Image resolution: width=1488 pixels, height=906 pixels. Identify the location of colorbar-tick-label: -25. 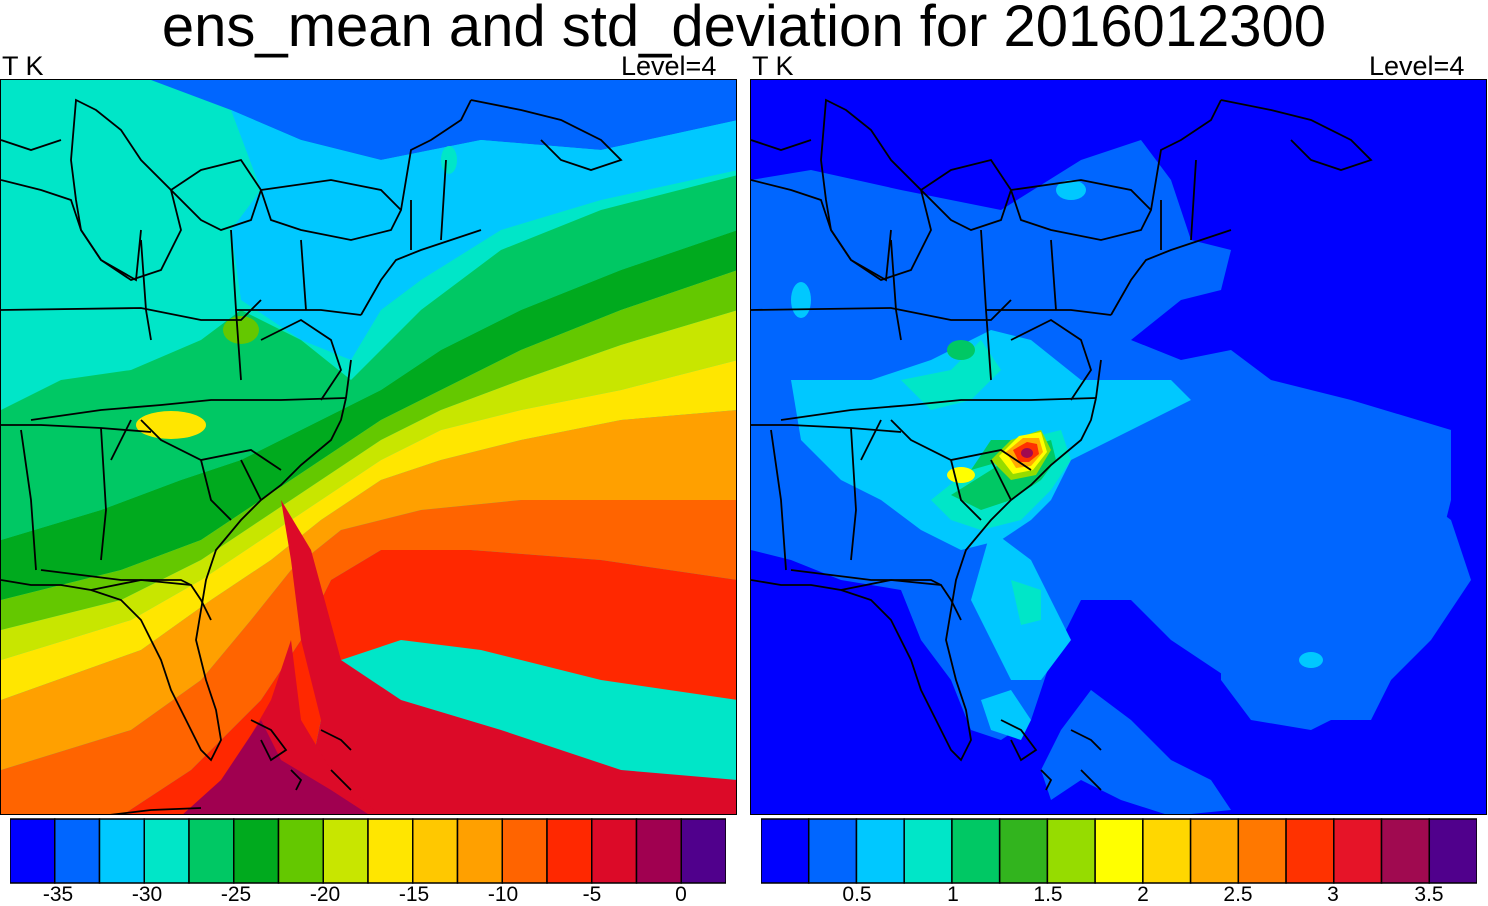
(236, 894).